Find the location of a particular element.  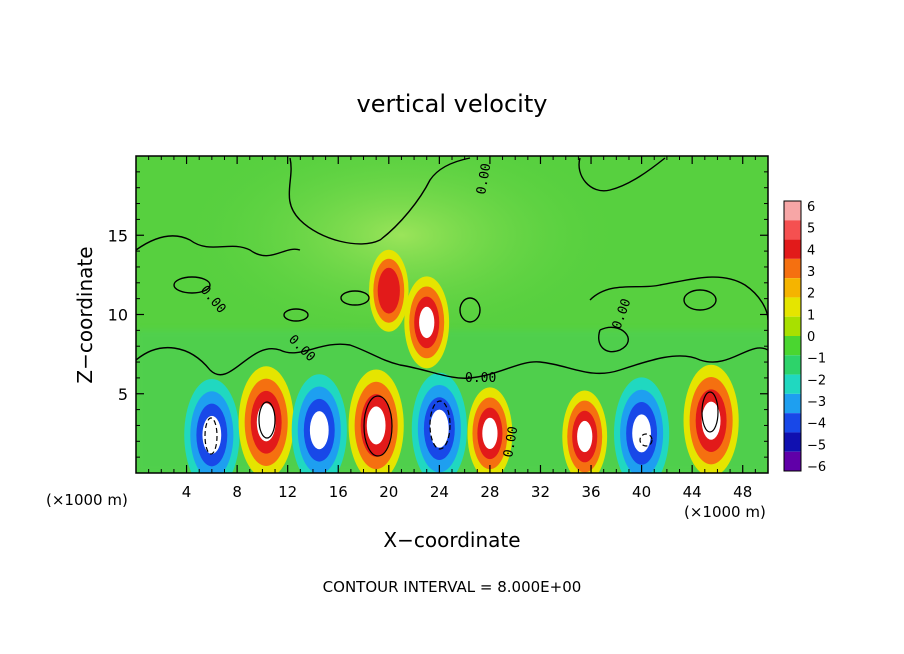

colorbar-tick-label: −3 is located at coordinates (816, 402).